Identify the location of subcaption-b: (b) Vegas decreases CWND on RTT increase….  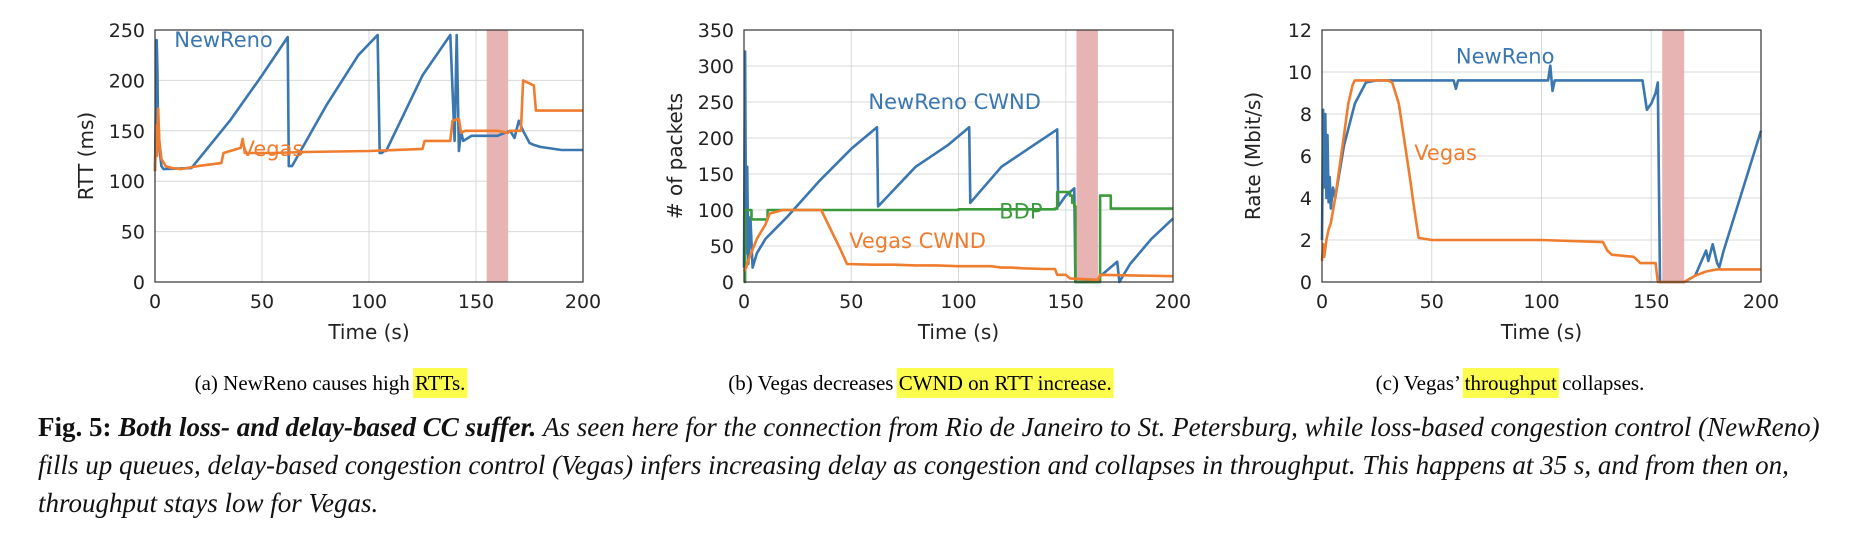
(919, 383).